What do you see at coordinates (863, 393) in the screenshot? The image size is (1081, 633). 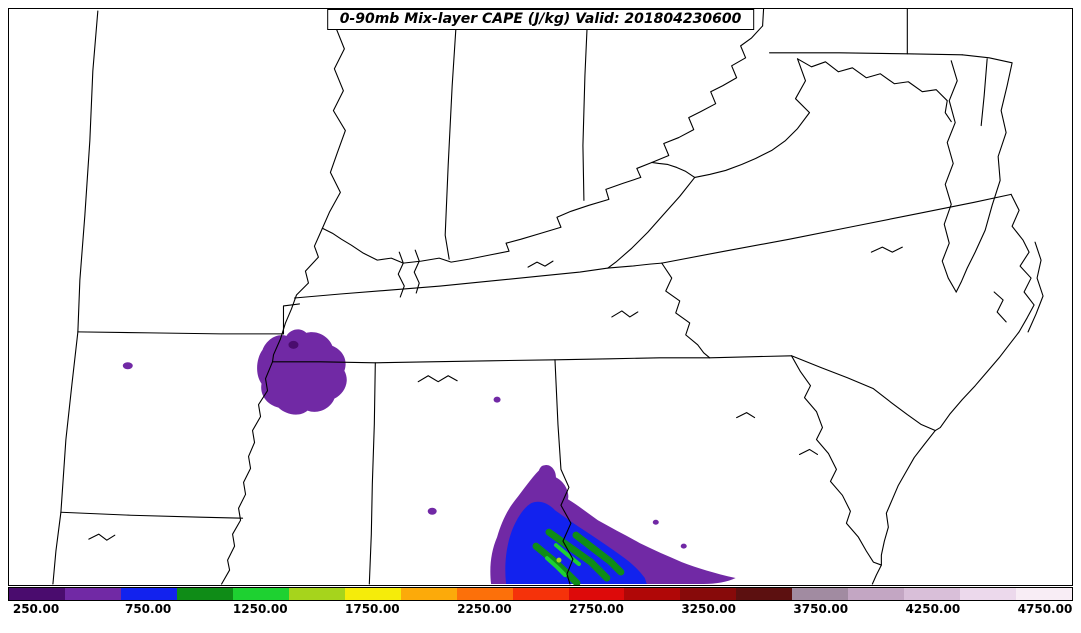 I see `border-northcarolina-southcarolina` at bounding box center [863, 393].